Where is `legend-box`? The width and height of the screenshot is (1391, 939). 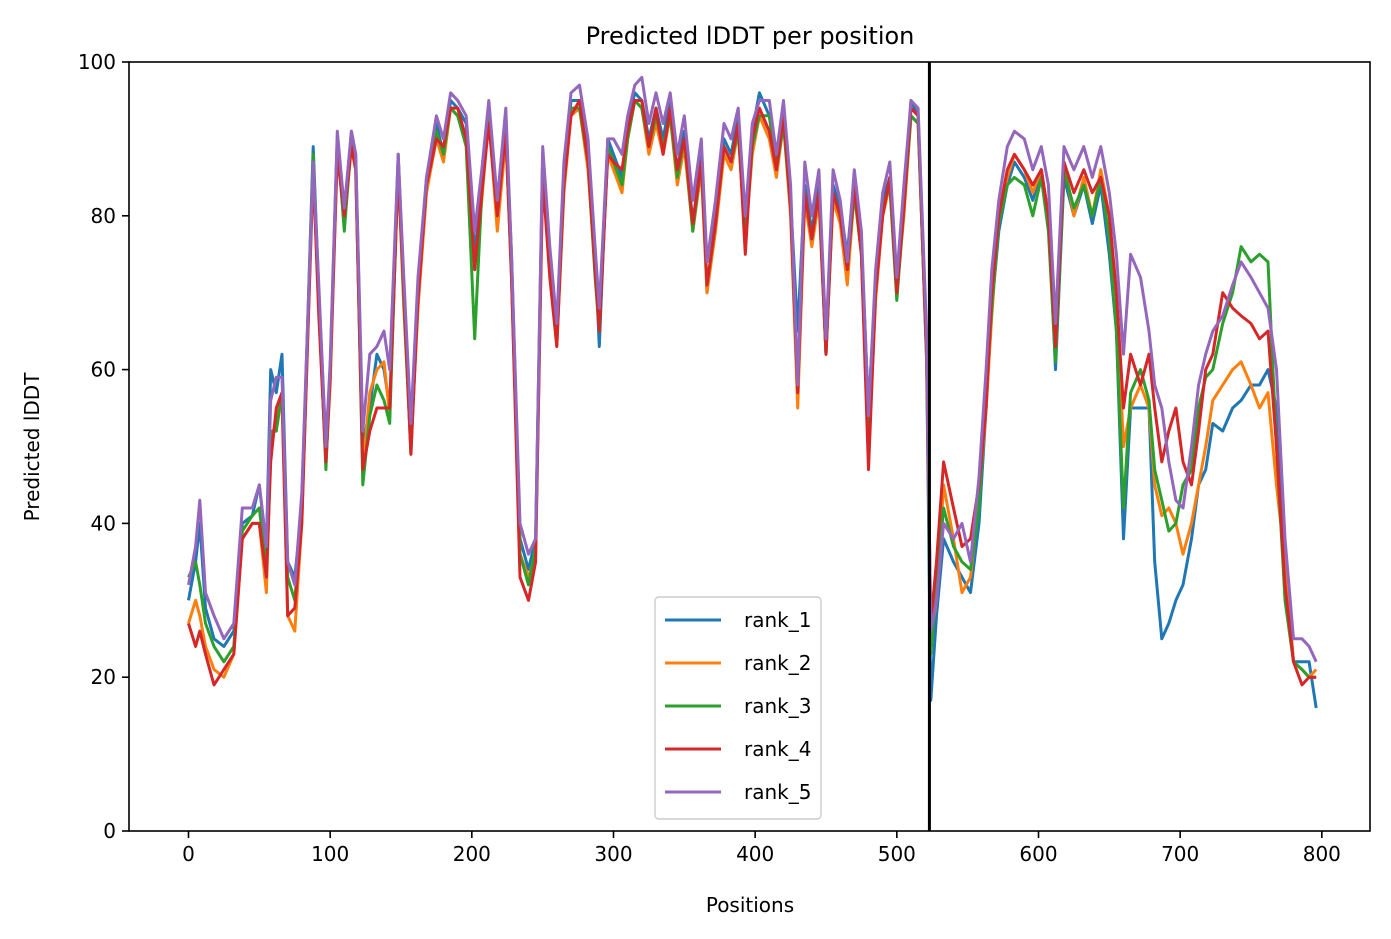
legend-box is located at coordinates (738, 708).